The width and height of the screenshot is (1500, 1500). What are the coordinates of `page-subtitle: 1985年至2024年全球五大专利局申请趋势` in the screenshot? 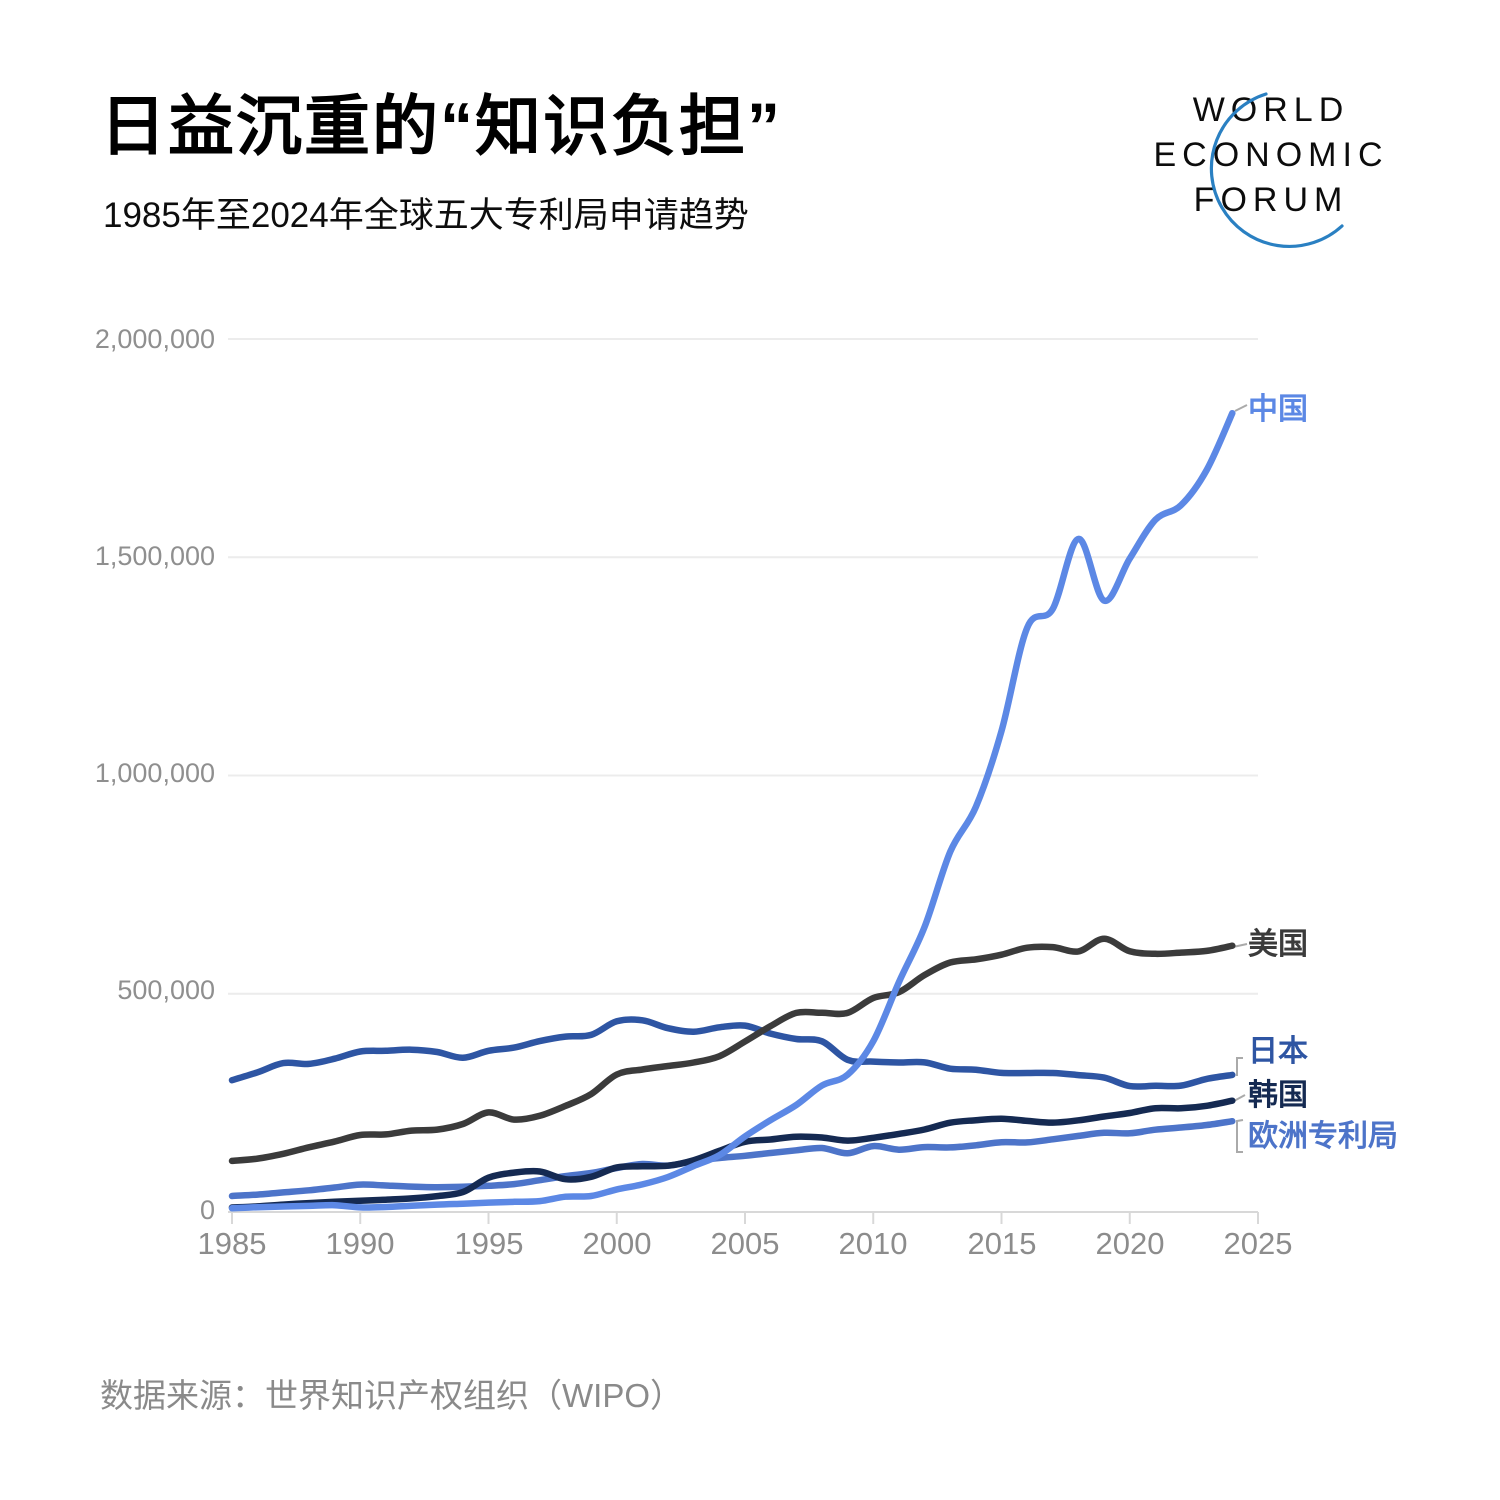 It's located at (426, 215).